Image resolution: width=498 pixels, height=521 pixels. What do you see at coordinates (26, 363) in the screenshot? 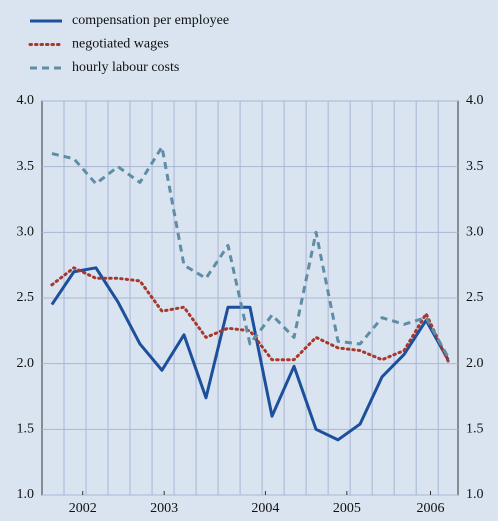
I see `y-tick-label: 2.0` at bounding box center [26, 363].